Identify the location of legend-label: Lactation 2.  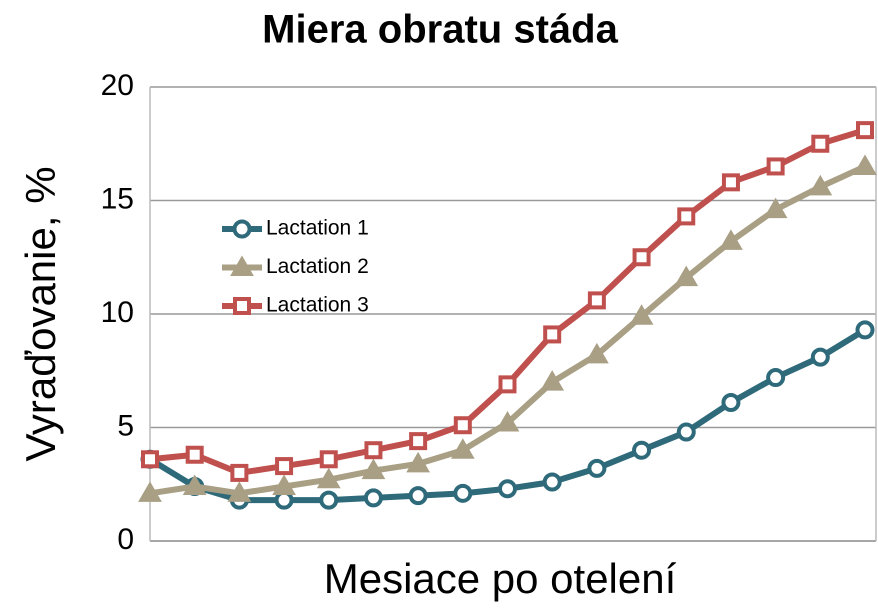
(317, 266).